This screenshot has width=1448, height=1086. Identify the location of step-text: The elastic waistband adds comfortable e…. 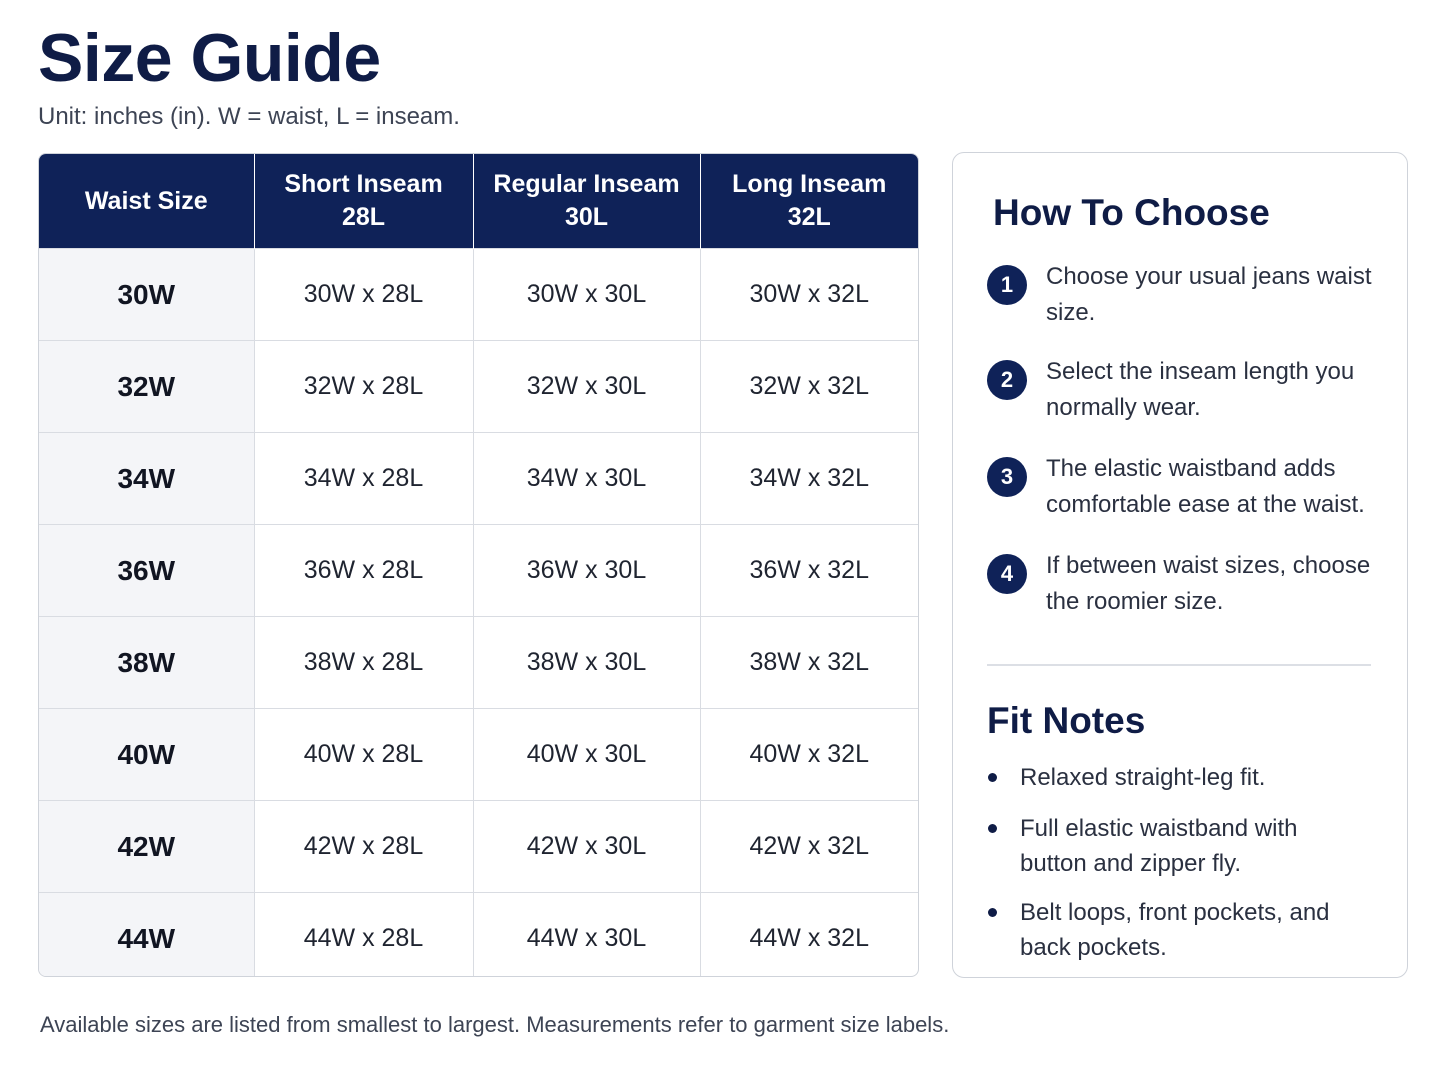
(1205, 486).